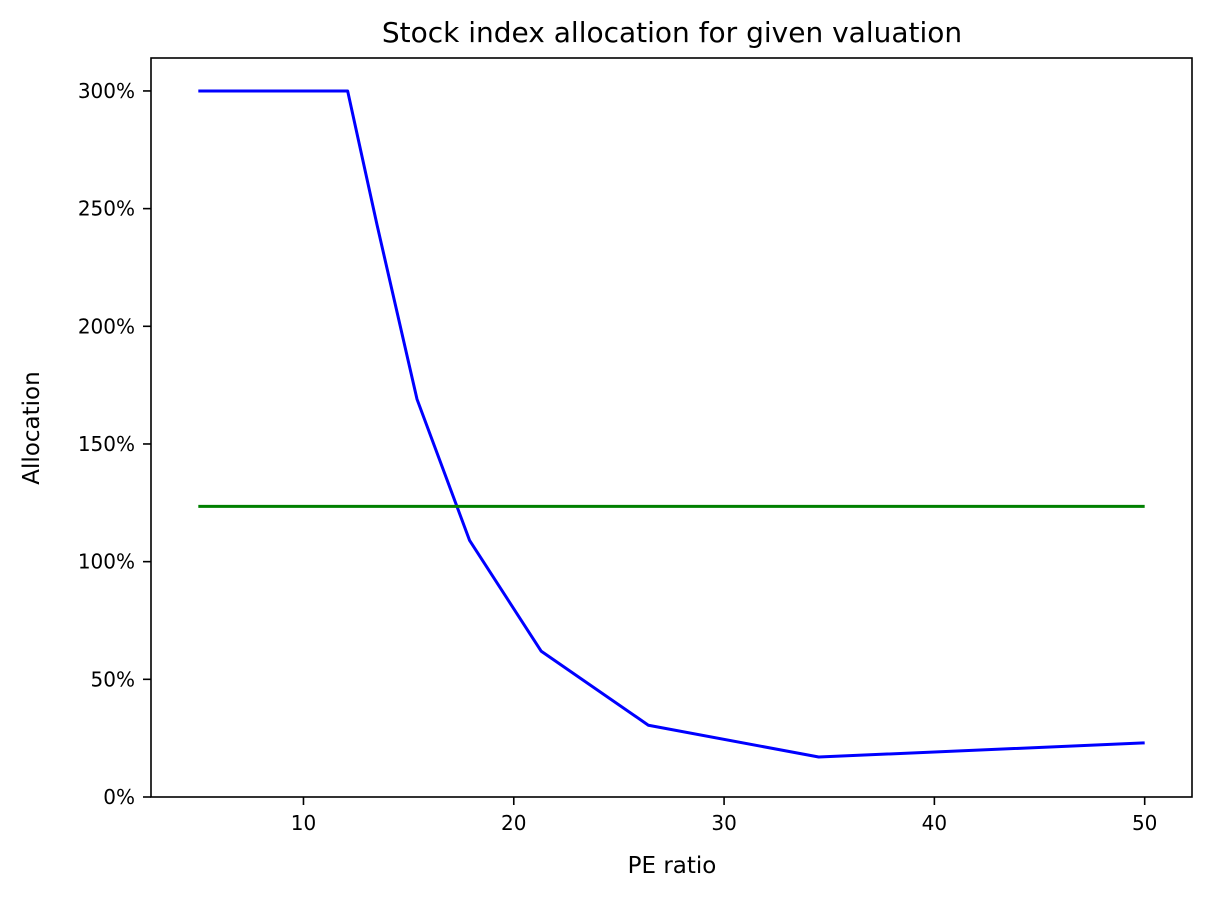 Image resolution: width=1211 pixels, height=902 pixels. I want to click on y-tick-label: 100%, so click(106, 562).